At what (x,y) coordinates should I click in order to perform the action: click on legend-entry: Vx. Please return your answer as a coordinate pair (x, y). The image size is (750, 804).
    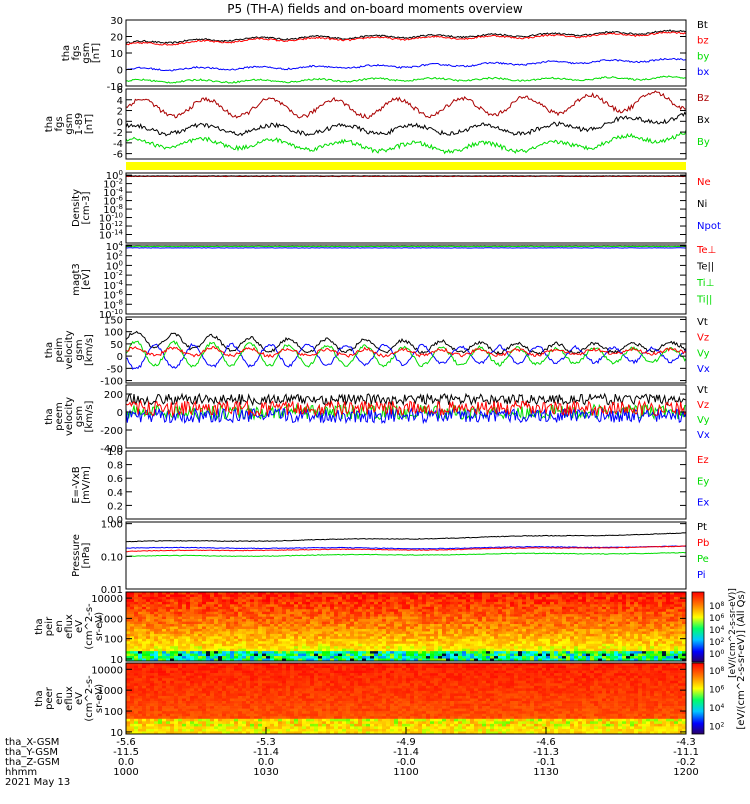
    Looking at the image, I should click on (703, 369).